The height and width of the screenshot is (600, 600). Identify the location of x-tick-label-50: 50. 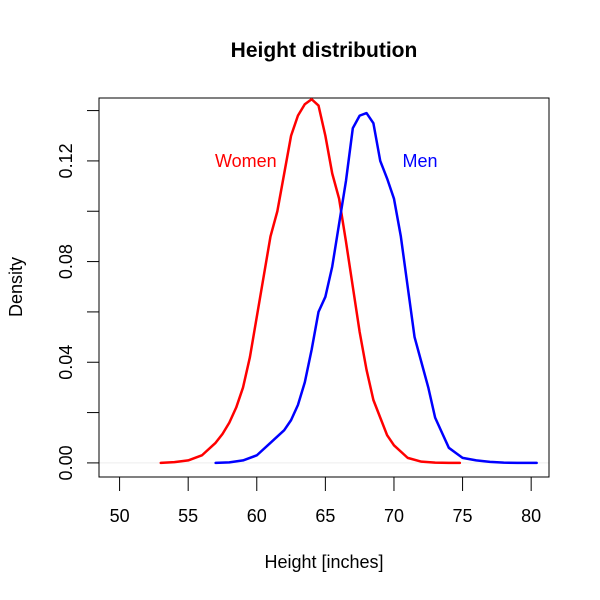
(120, 516).